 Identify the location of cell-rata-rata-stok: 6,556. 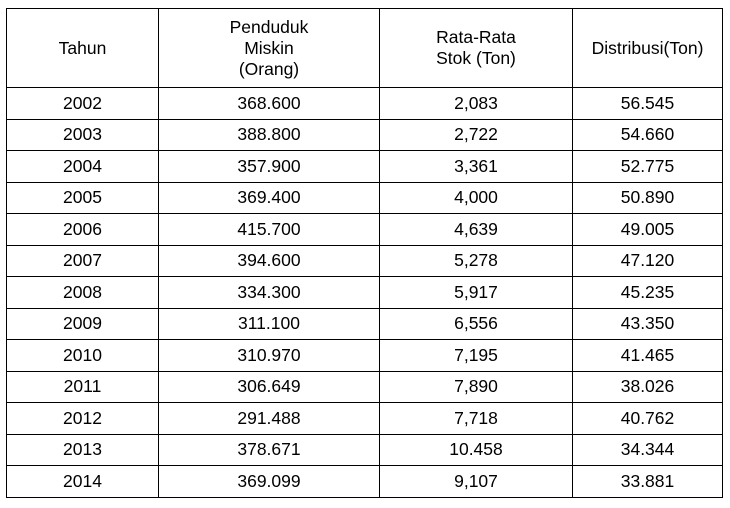
(476, 323).